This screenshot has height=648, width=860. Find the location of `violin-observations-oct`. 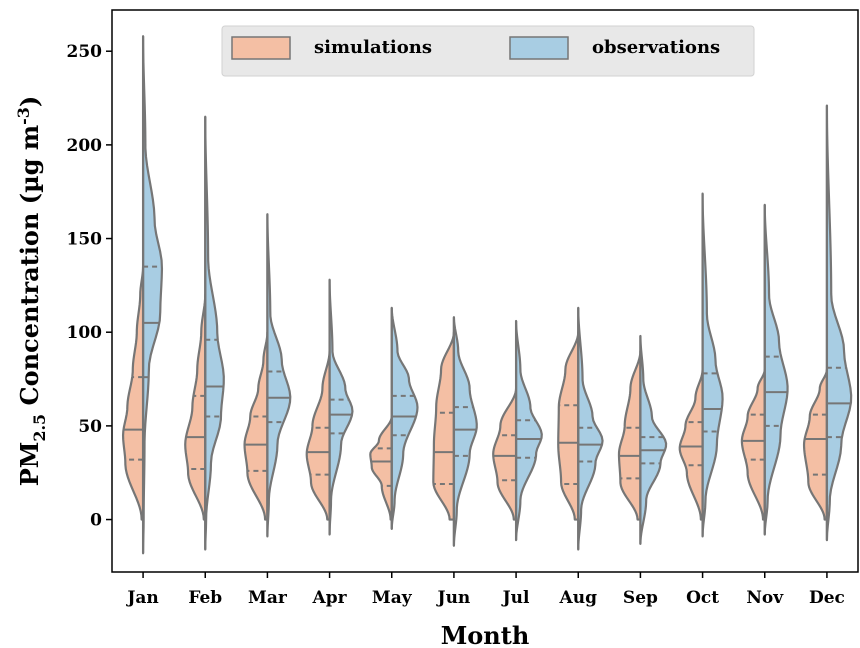

violin-observations-oct is located at coordinates (712, 365).